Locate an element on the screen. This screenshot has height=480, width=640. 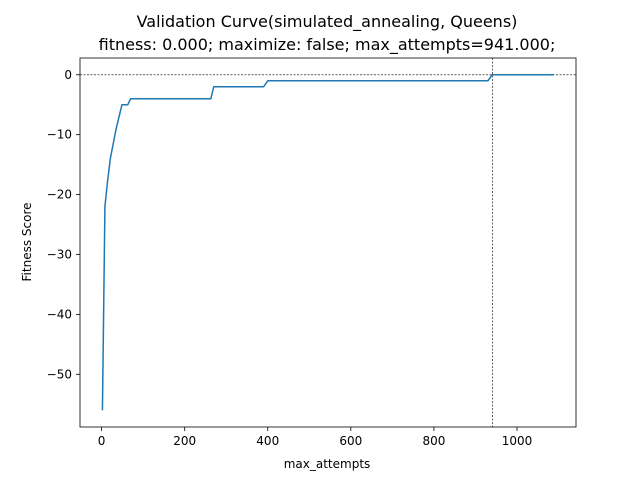
x-tick-label: 400 is located at coordinates (267, 441).